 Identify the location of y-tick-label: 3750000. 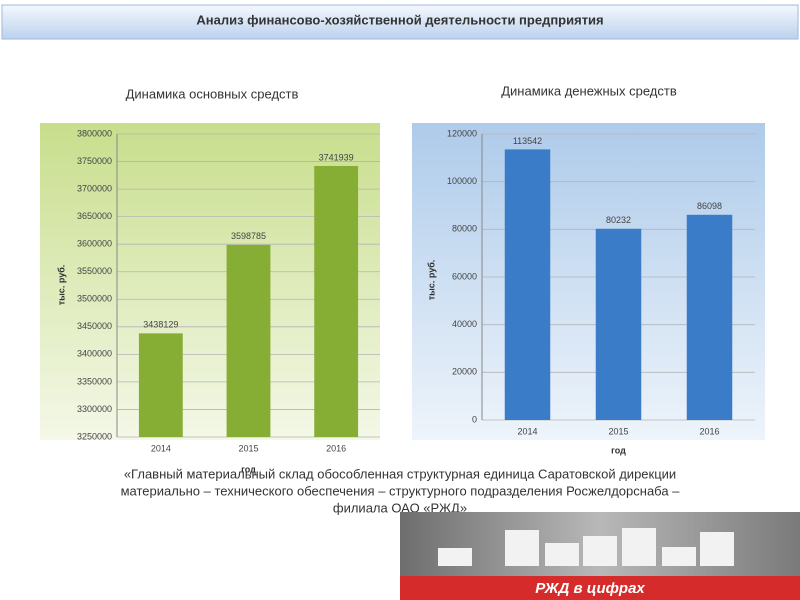
(94, 161).